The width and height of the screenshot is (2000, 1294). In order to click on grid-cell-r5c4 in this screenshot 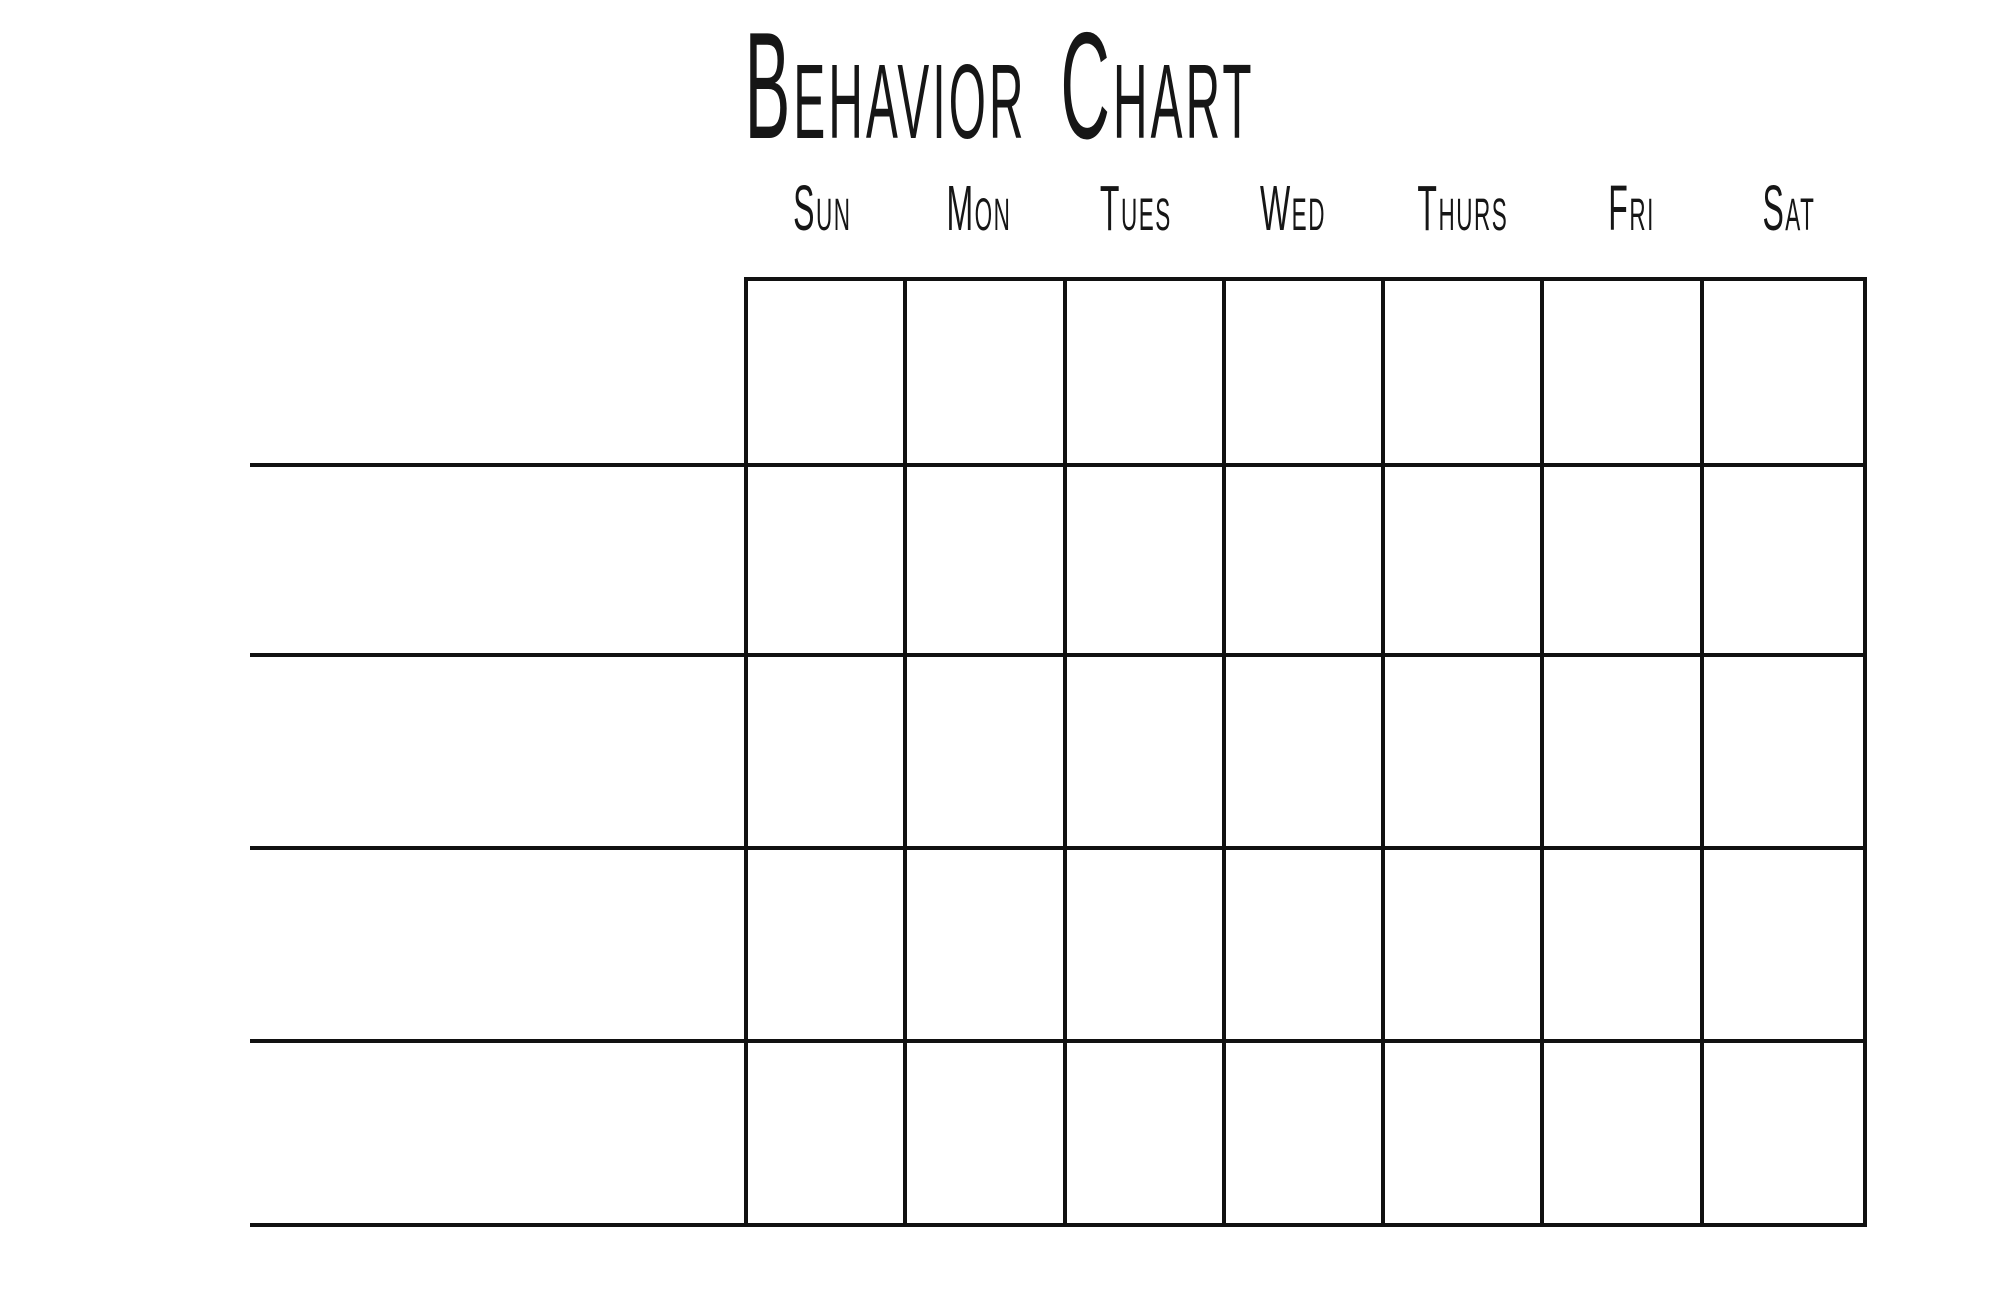, I will do `click(1306, 1133)`.